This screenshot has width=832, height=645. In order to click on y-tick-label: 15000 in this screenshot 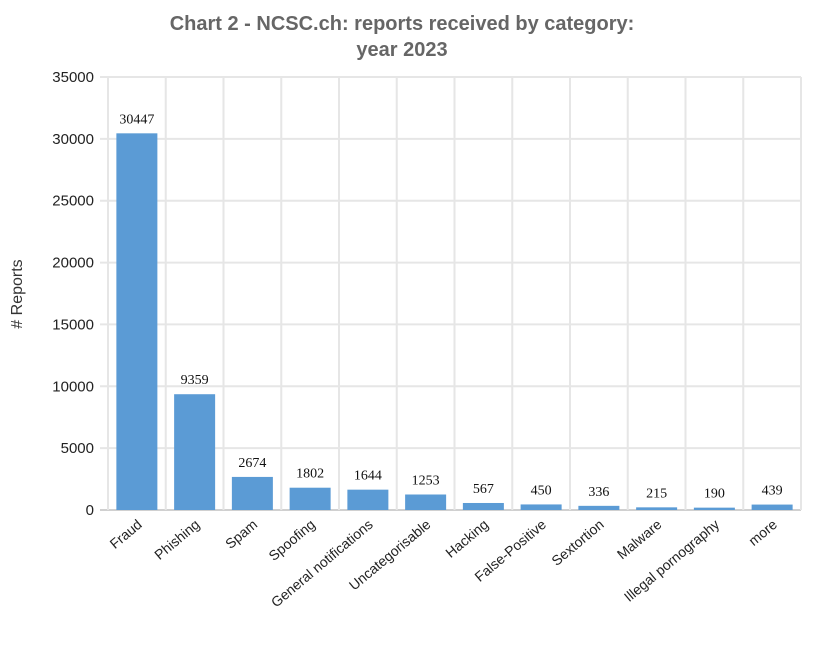, I will do `click(73, 324)`.